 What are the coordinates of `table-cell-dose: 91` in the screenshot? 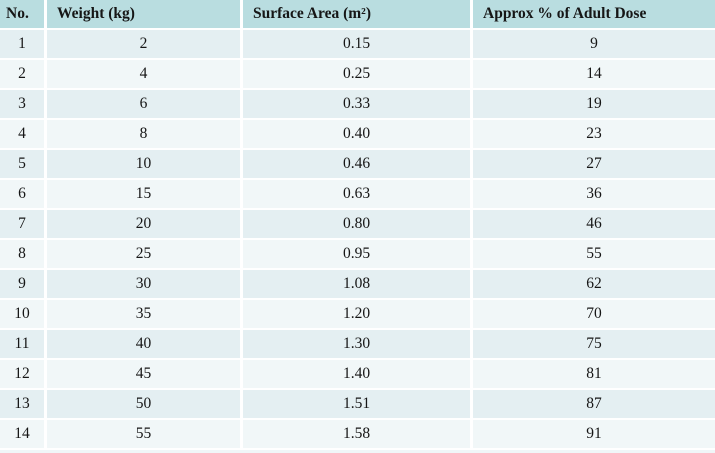 It's located at (594, 435).